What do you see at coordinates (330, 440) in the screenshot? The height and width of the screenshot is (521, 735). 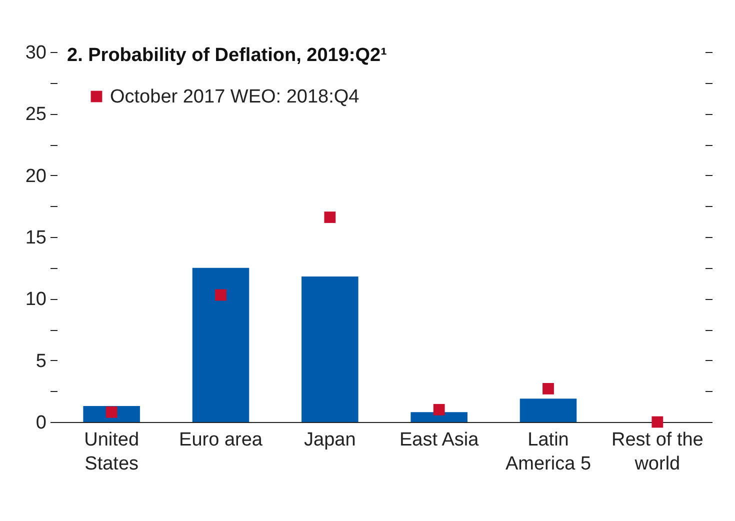 I see `x-tick-label: Japan` at bounding box center [330, 440].